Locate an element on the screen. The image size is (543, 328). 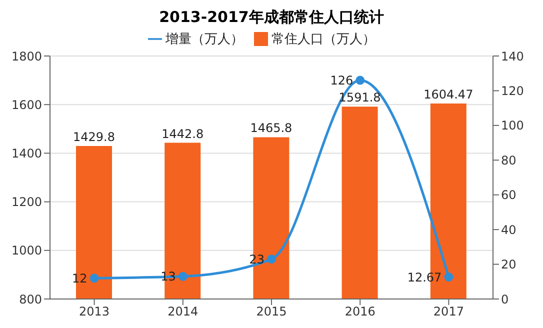
y2-tick-label: 120 is located at coordinates (512, 91).